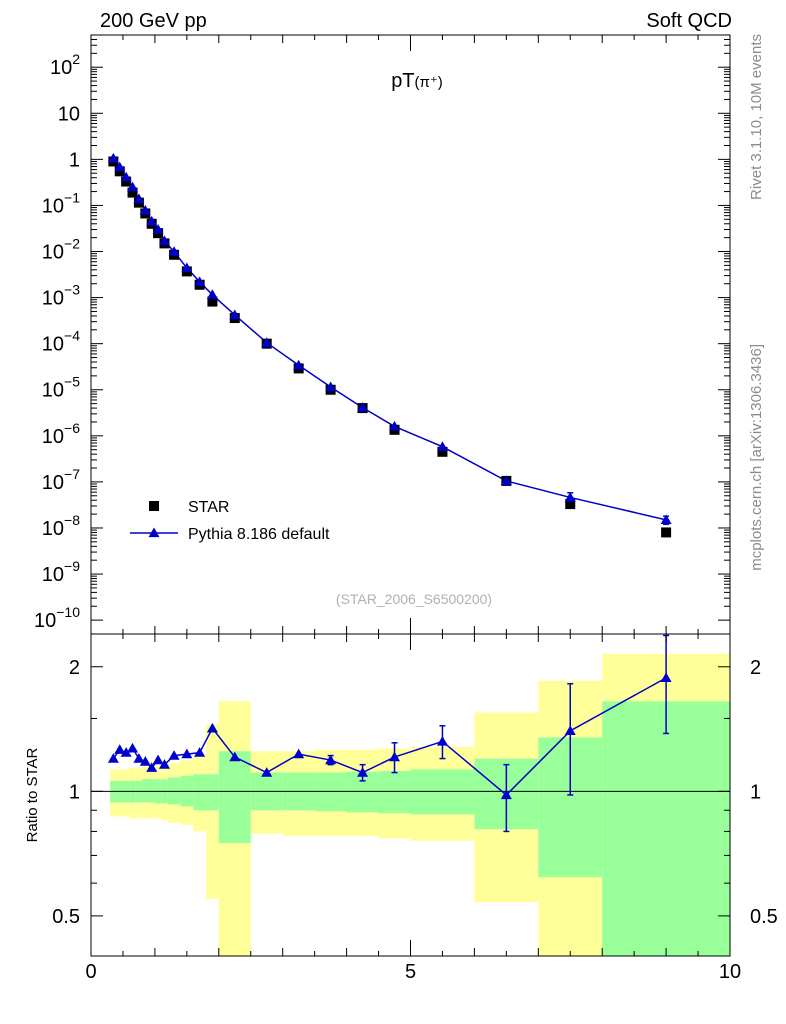  I want to click on analysis-watermark: (STAR_2006_S6500200), so click(414, 599).